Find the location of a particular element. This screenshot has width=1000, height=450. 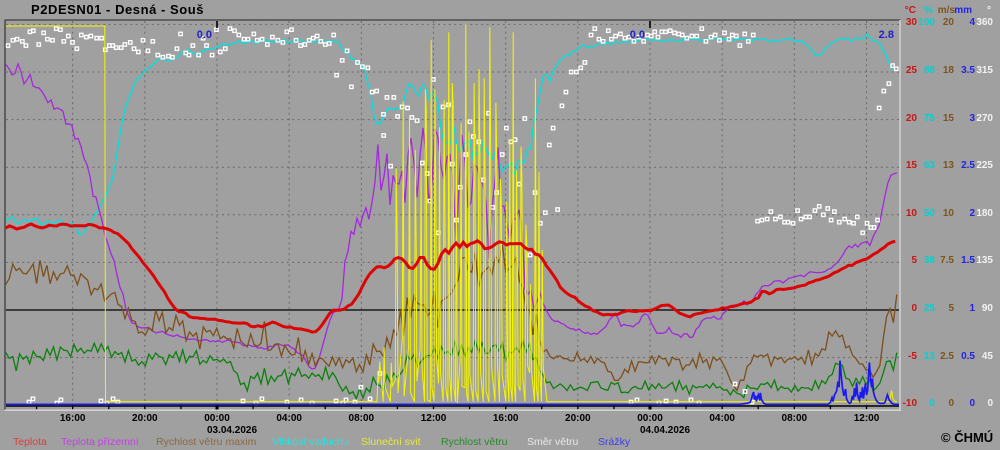

axis-value-pct: 38 is located at coordinates (929, 261).